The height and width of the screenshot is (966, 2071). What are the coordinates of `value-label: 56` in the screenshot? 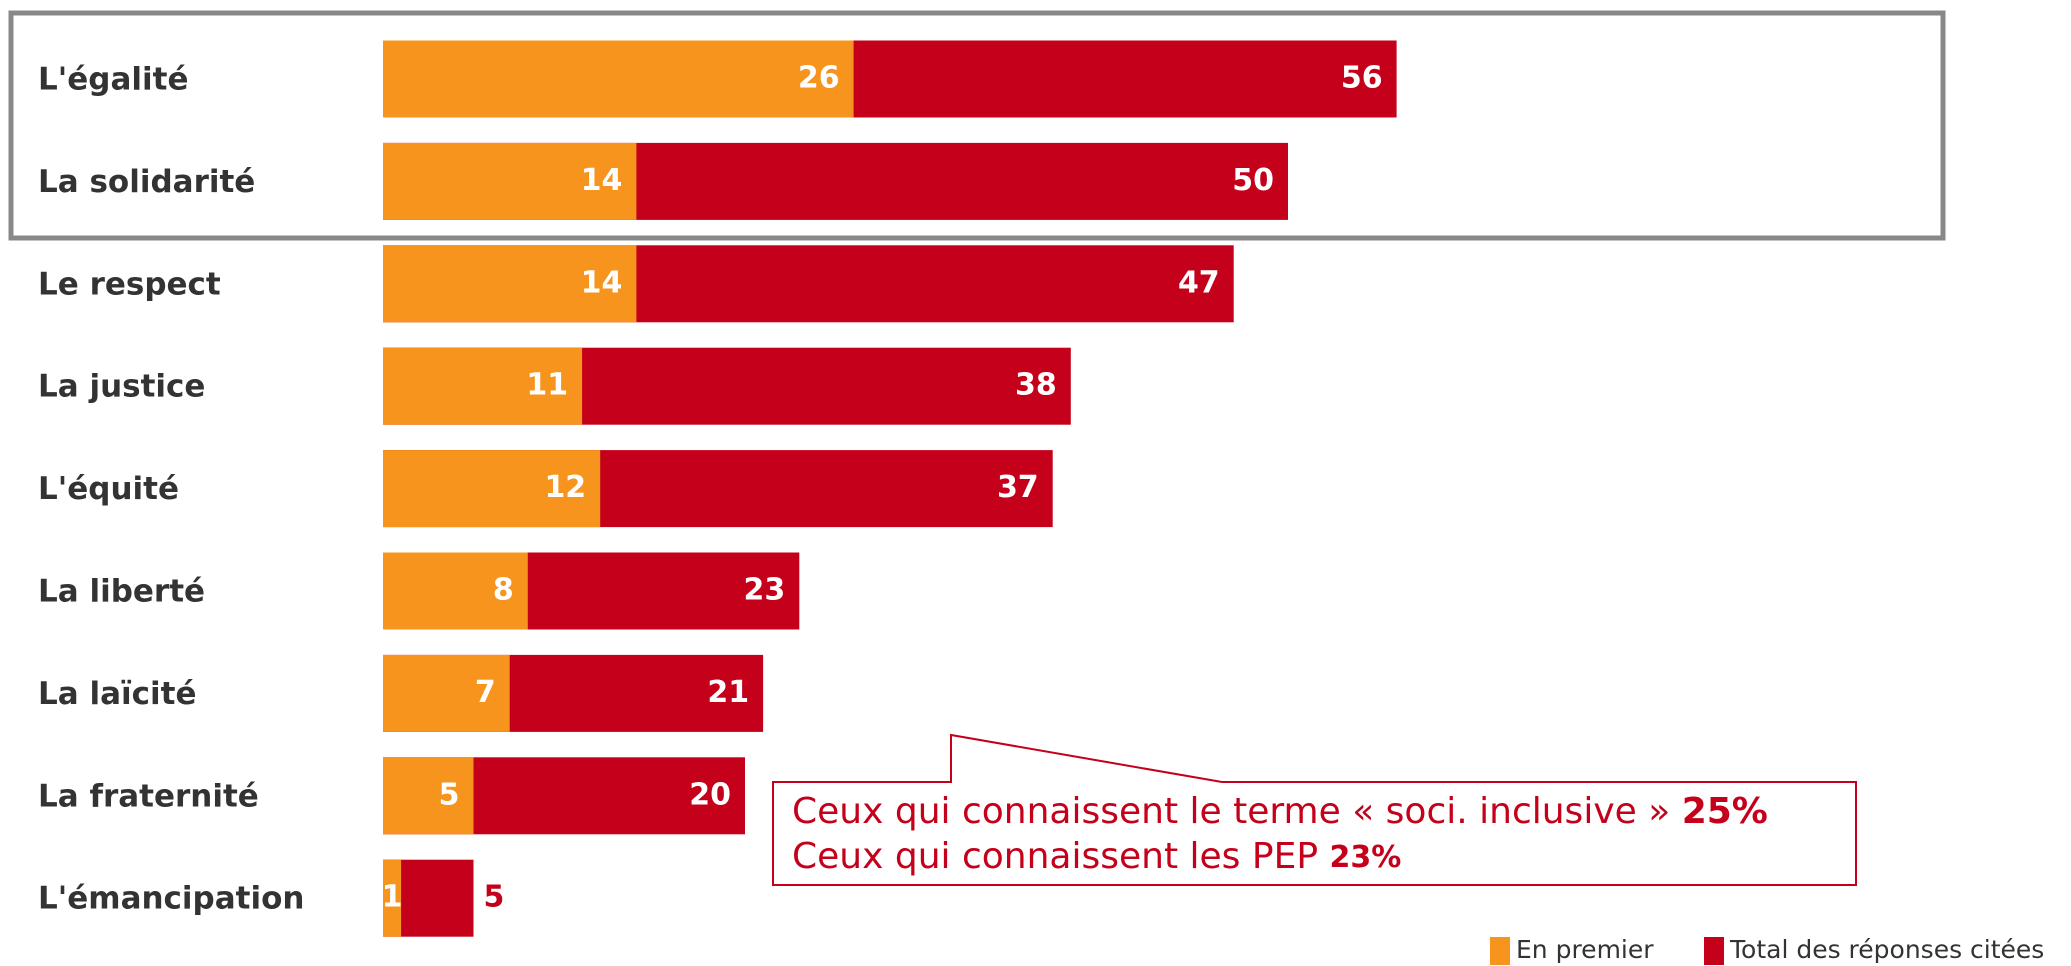 It's located at (1362, 78).